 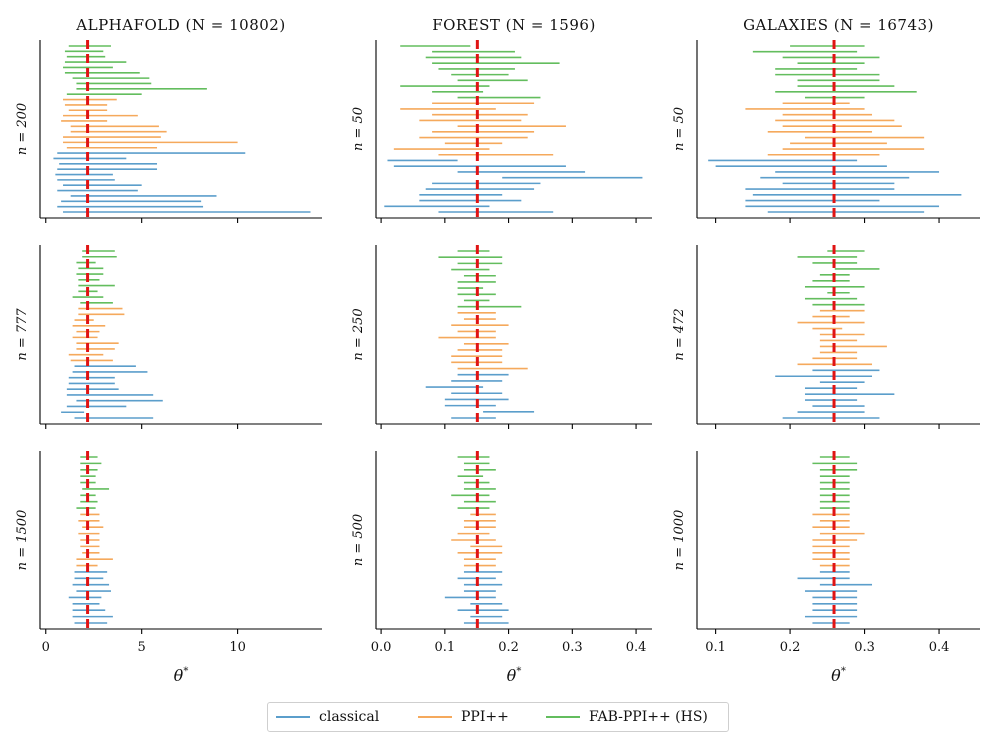 What do you see at coordinates (237, 647) in the screenshot?
I see `panel-0-2-x-tick-label-2: 10` at bounding box center [237, 647].